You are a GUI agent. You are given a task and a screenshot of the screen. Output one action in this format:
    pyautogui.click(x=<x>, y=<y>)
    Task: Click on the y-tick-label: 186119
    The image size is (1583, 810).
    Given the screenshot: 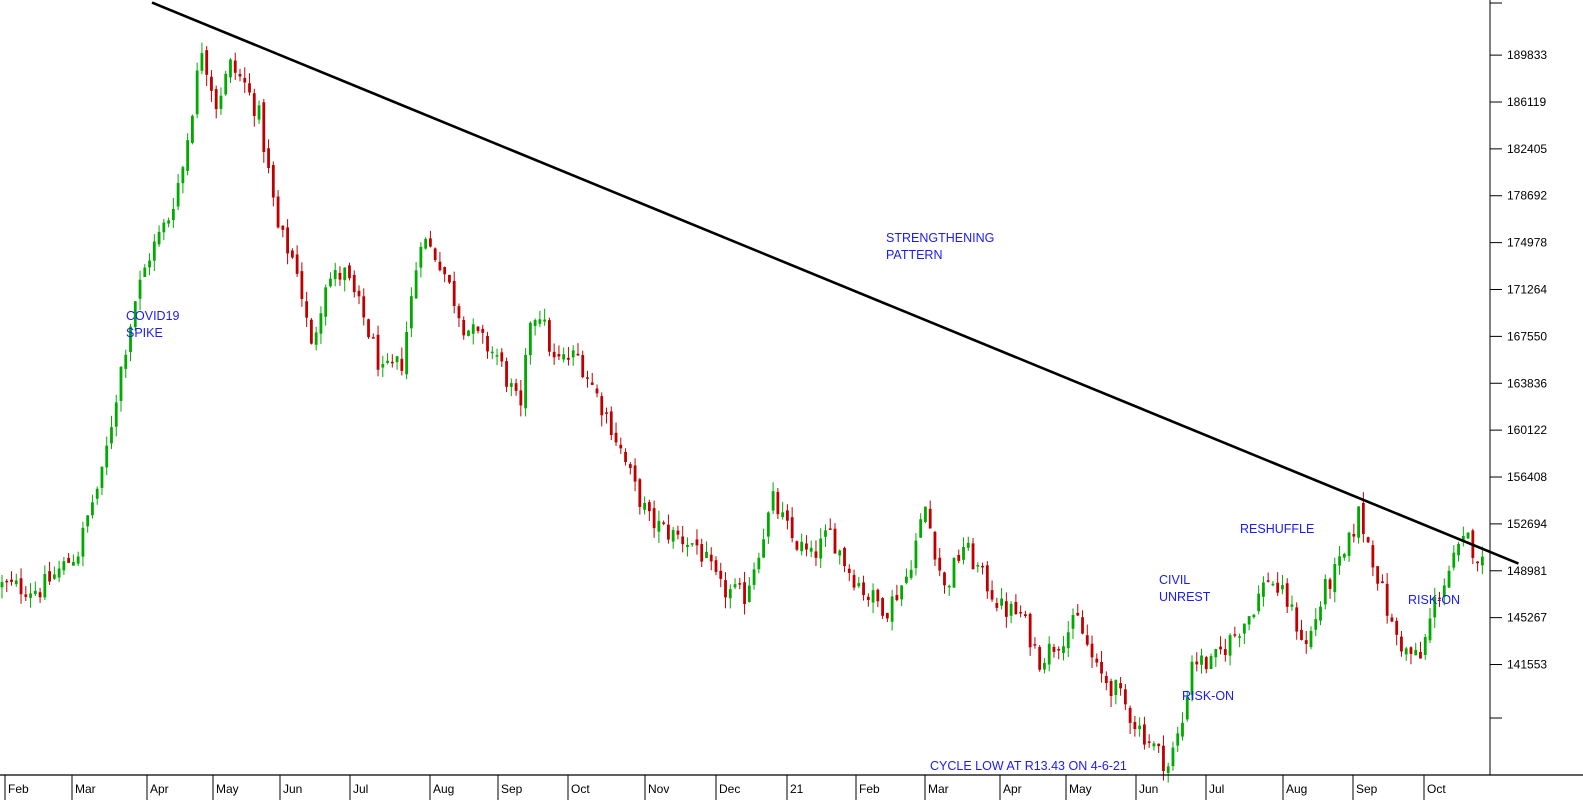 What is the action you would take?
    pyautogui.click(x=1526, y=102)
    